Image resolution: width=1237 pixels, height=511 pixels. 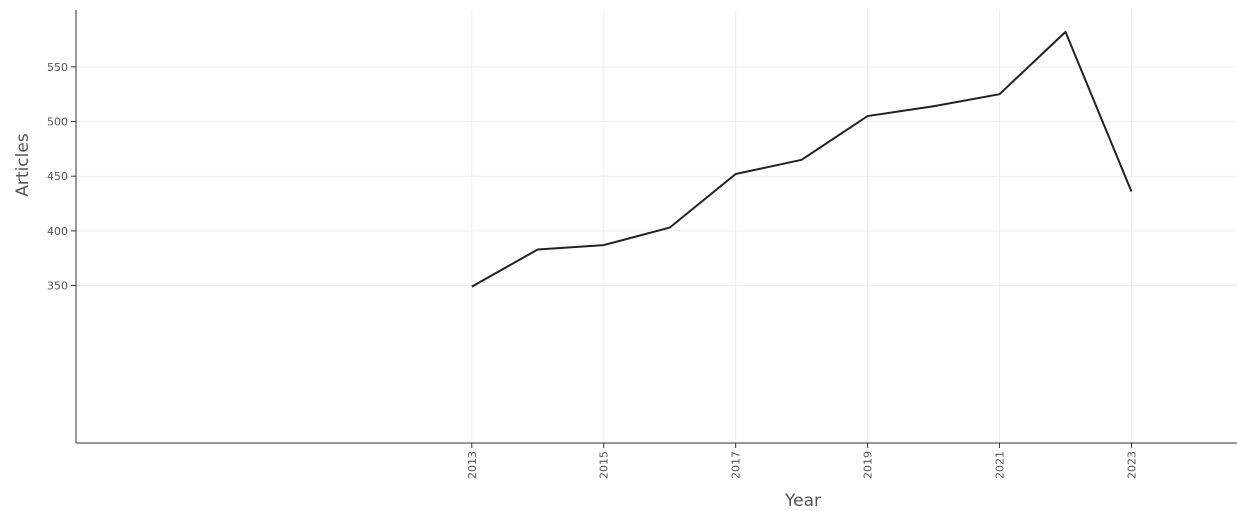 I want to click on x-tick-label: 2013, so click(x=472, y=465).